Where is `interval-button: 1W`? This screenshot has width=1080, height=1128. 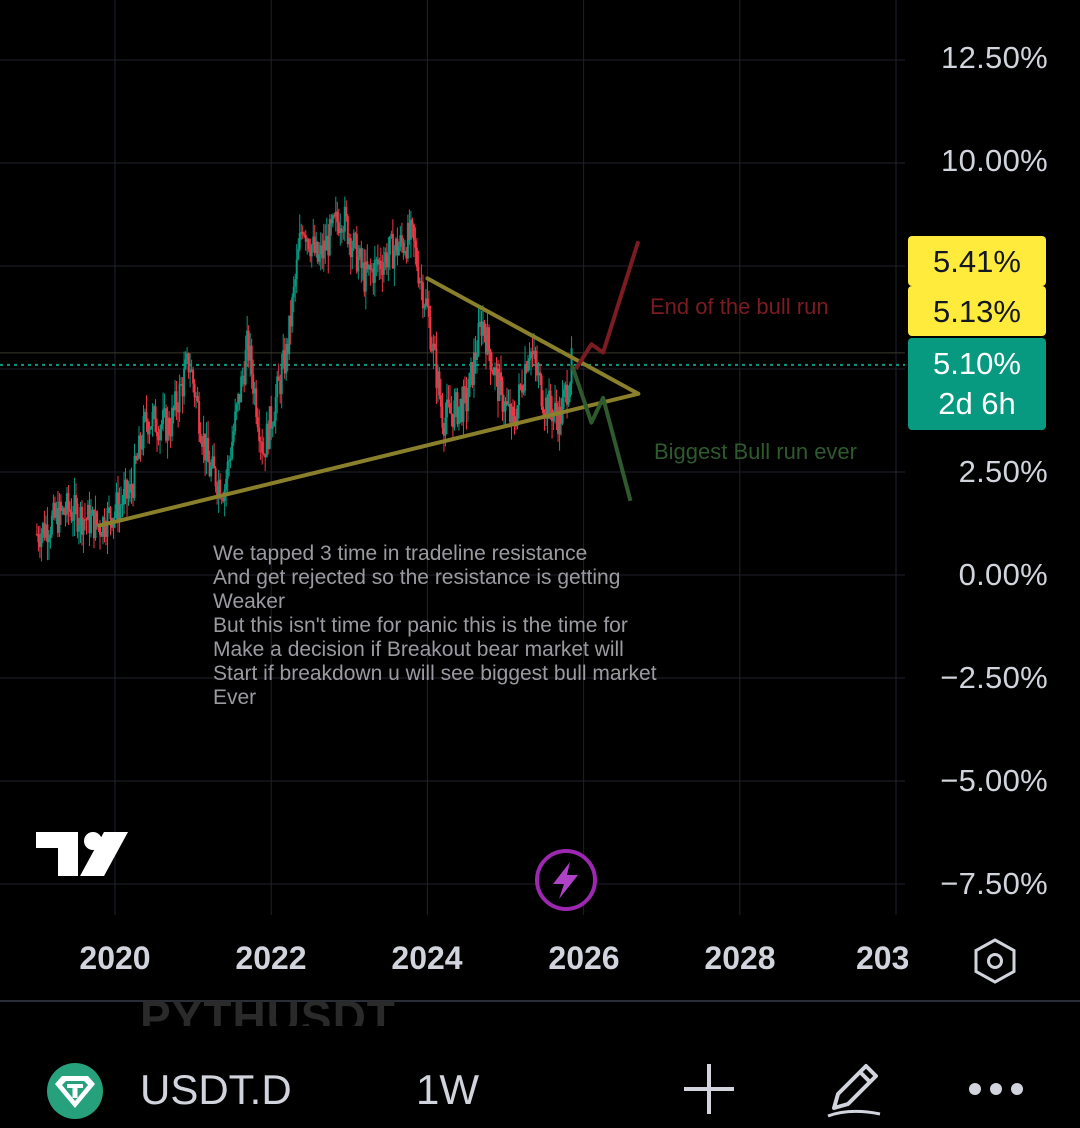
interval-button: 1W is located at coordinates (447, 1089).